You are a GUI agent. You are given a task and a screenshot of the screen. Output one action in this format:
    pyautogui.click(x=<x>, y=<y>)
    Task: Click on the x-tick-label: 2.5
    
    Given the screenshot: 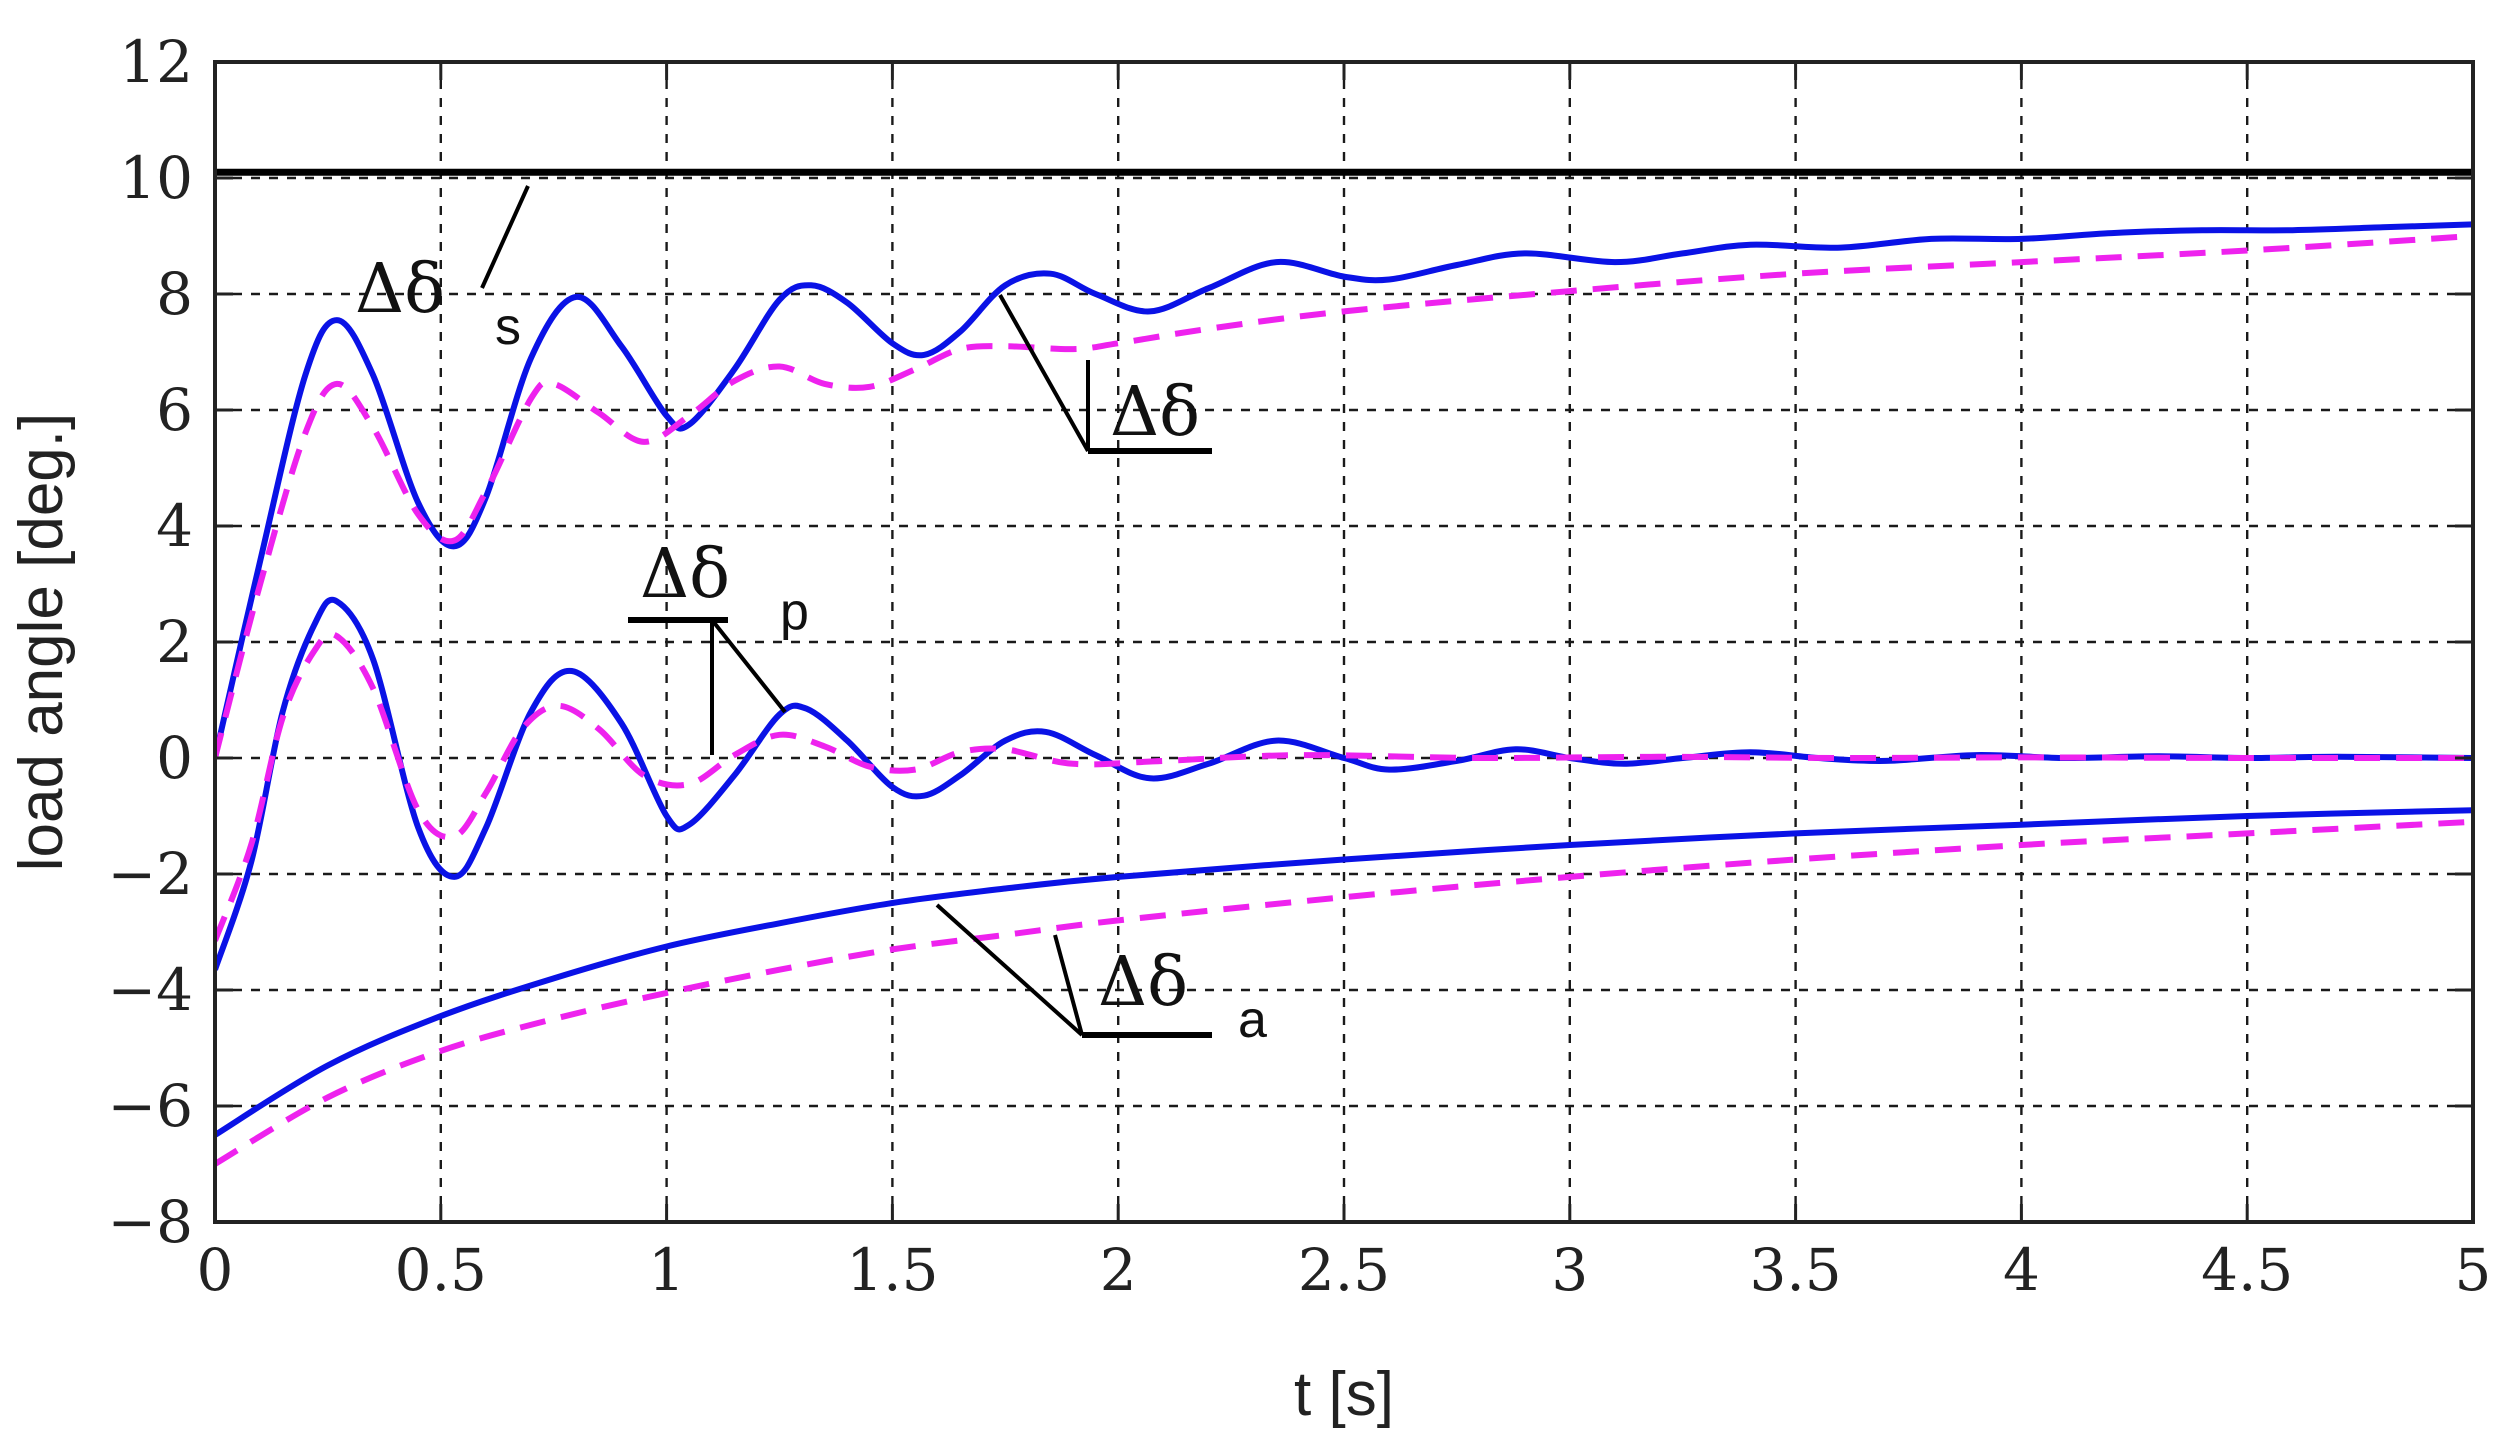 What is the action you would take?
    pyautogui.click(x=1344, y=1270)
    